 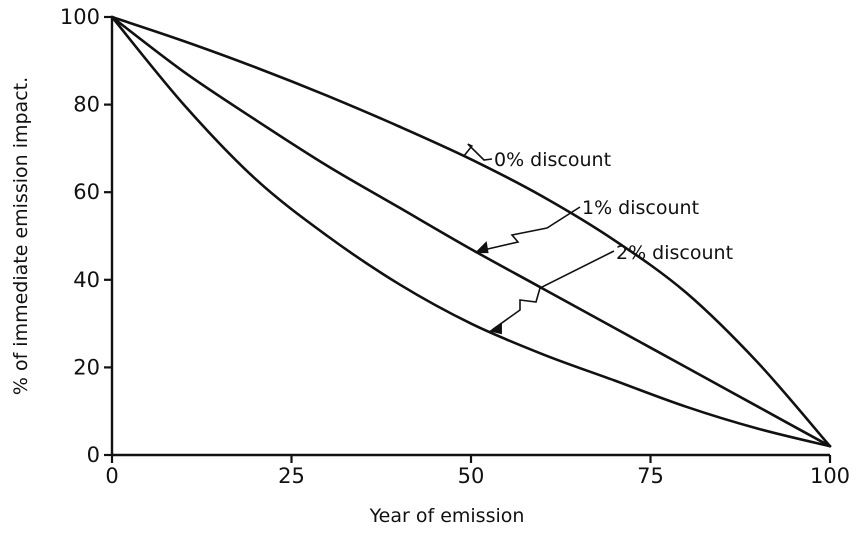 What do you see at coordinates (447, 516) in the screenshot?
I see `x-axis-label: Year of emission` at bounding box center [447, 516].